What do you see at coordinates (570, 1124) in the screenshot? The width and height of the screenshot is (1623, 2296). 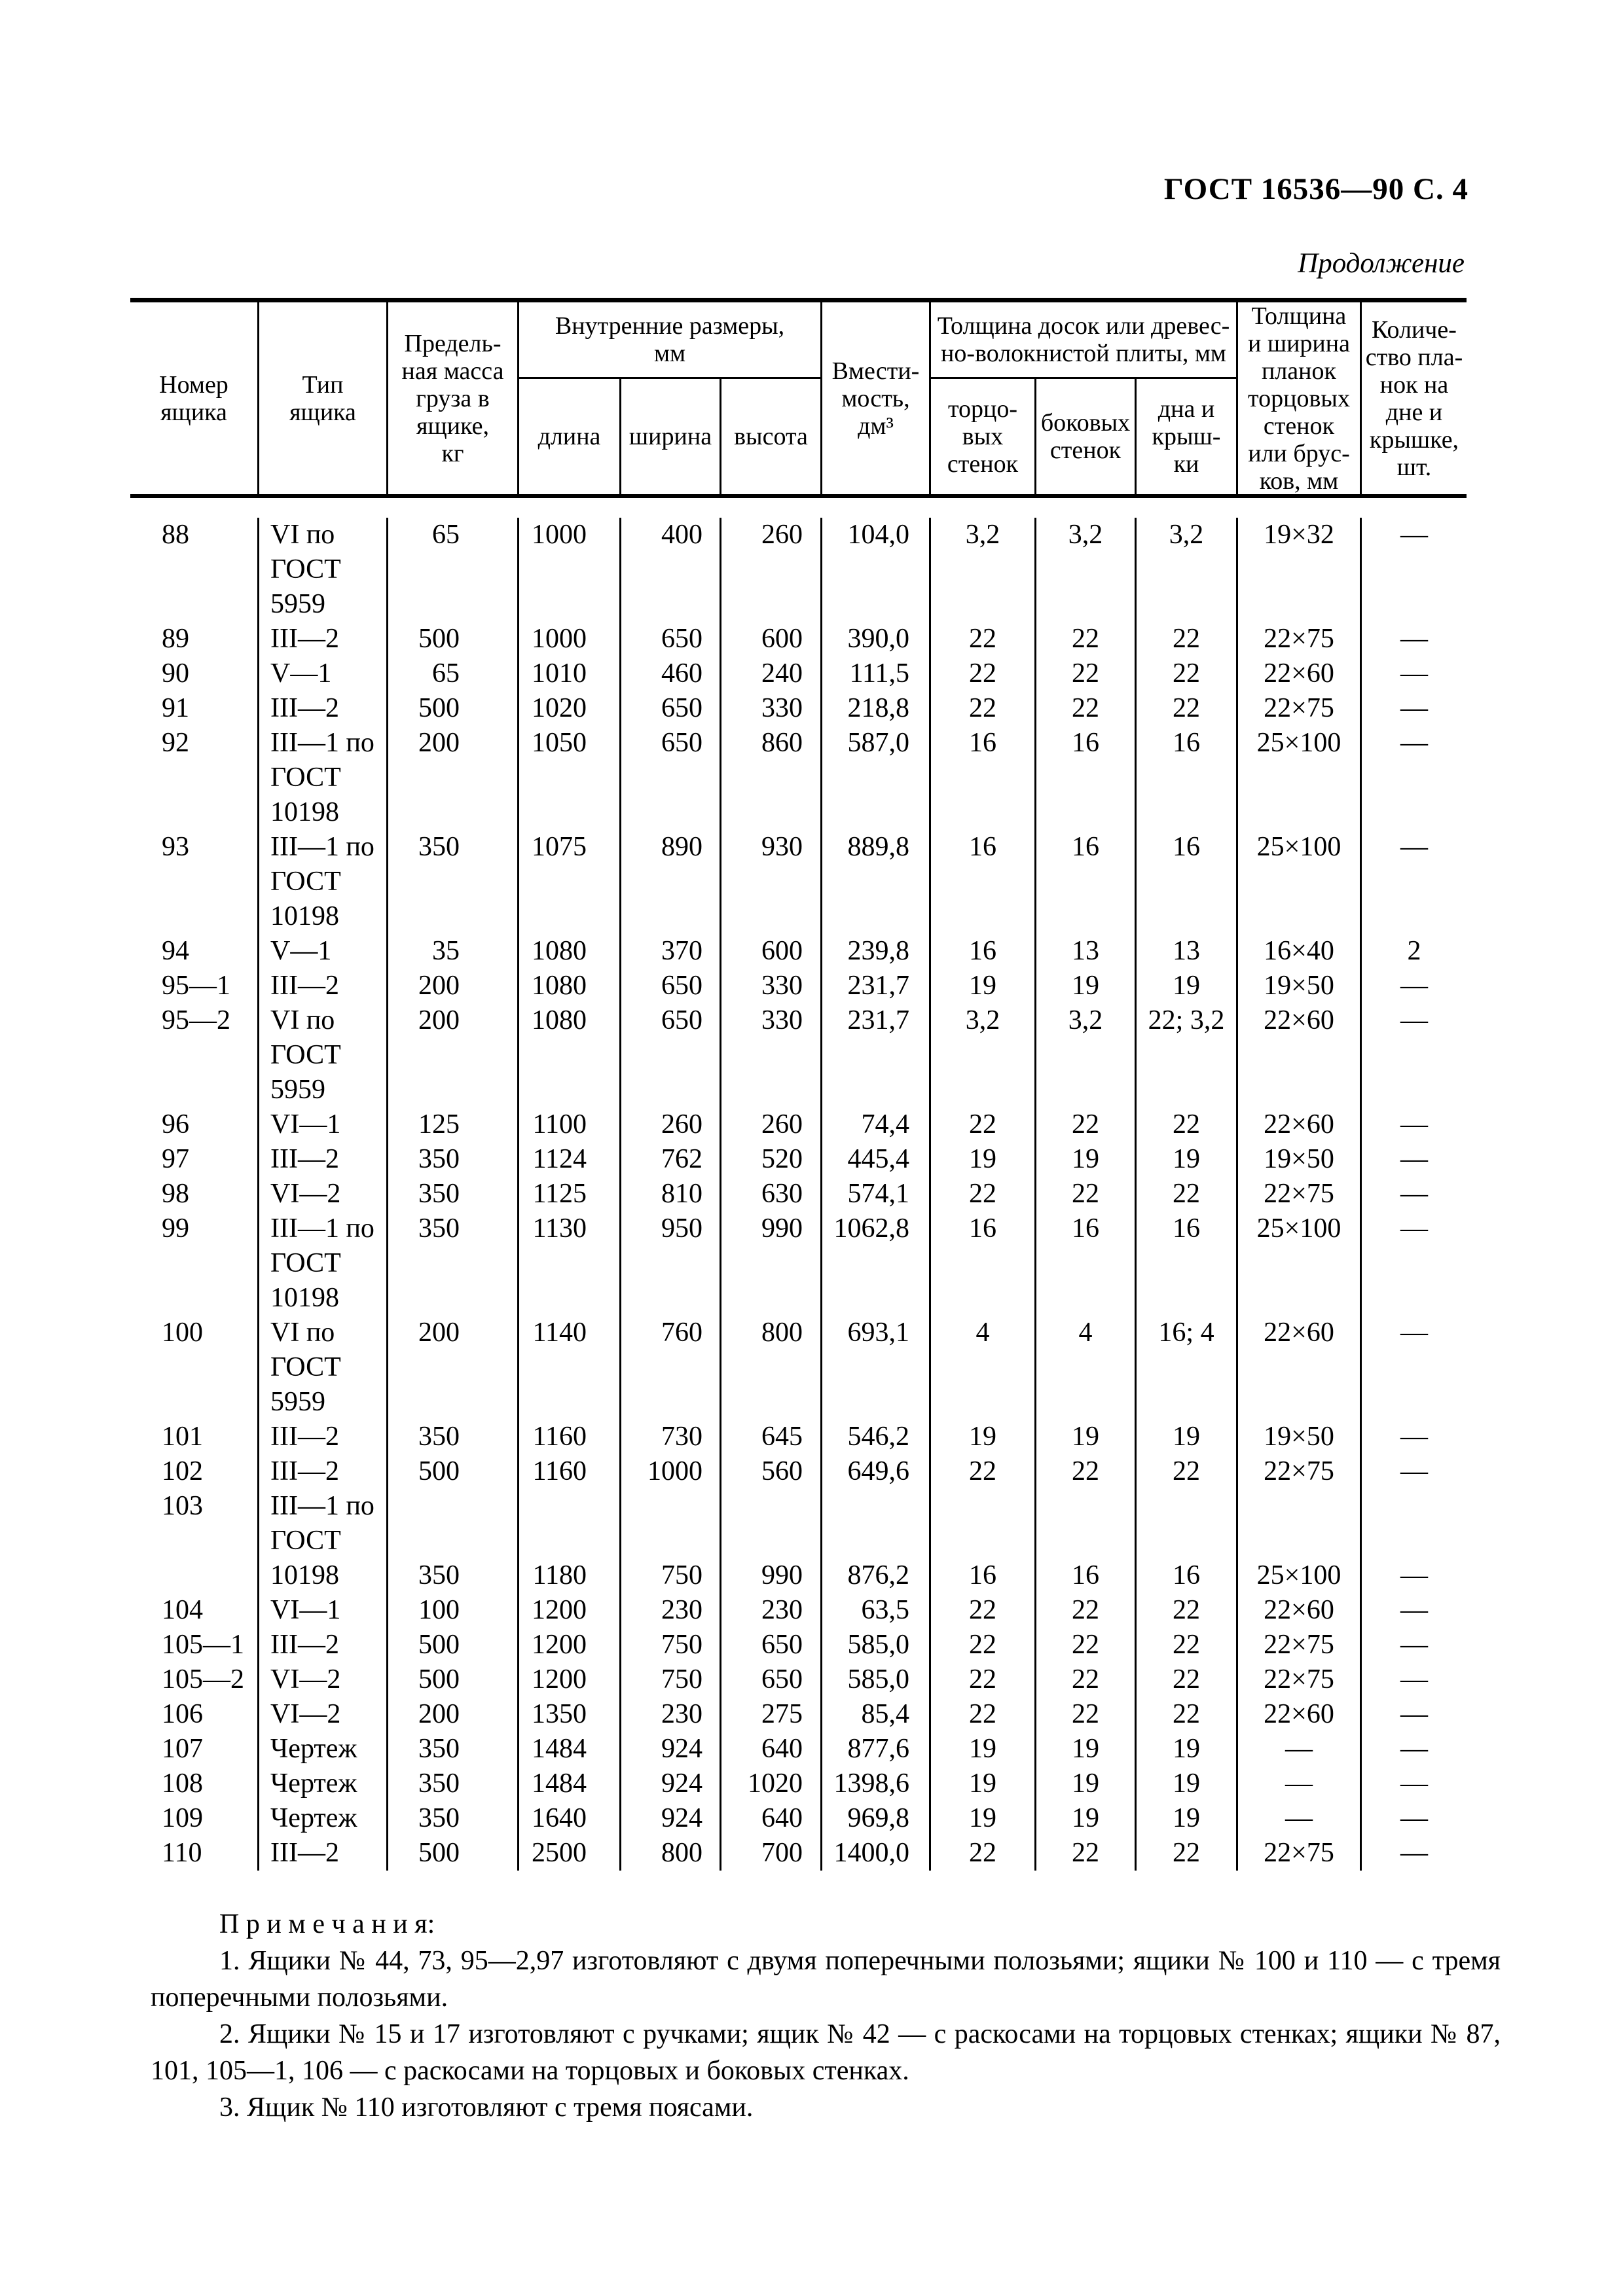 I see `cell-length: 1100` at bounding box center [570, 1124].